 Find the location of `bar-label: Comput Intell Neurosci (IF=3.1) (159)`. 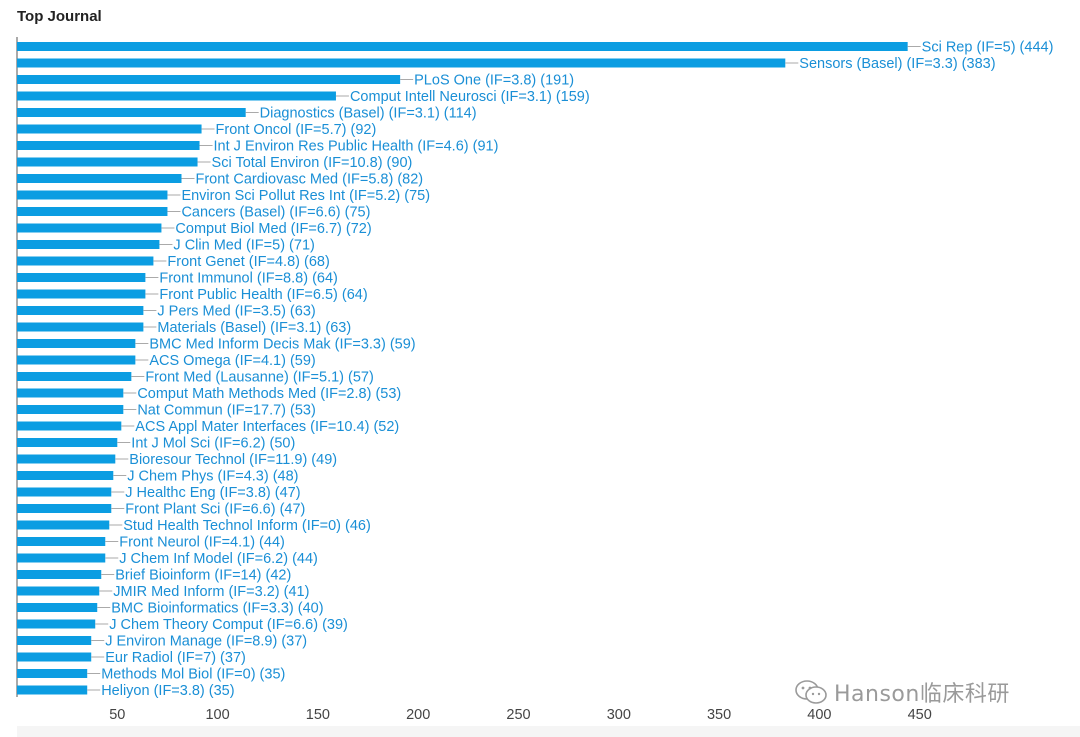

bar-label: Comput Intell Neurosci (IF=3.1) (159) is located at coordinates (470, 97).